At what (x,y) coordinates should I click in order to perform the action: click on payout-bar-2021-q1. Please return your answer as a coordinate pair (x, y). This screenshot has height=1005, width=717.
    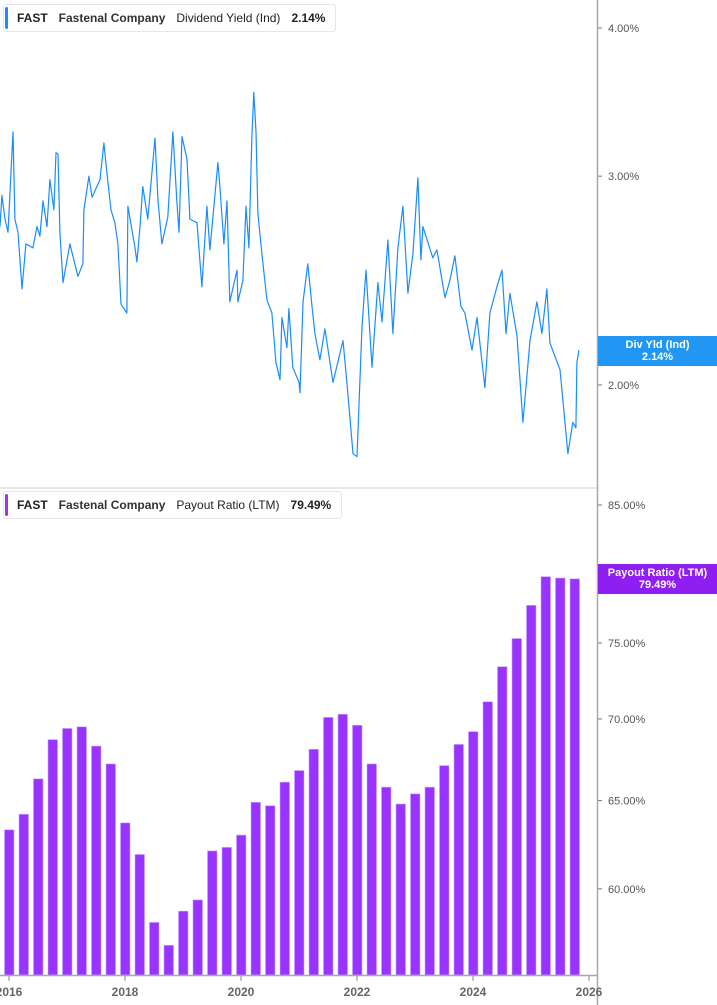
    Looking at the image, I should click on (299, 873).